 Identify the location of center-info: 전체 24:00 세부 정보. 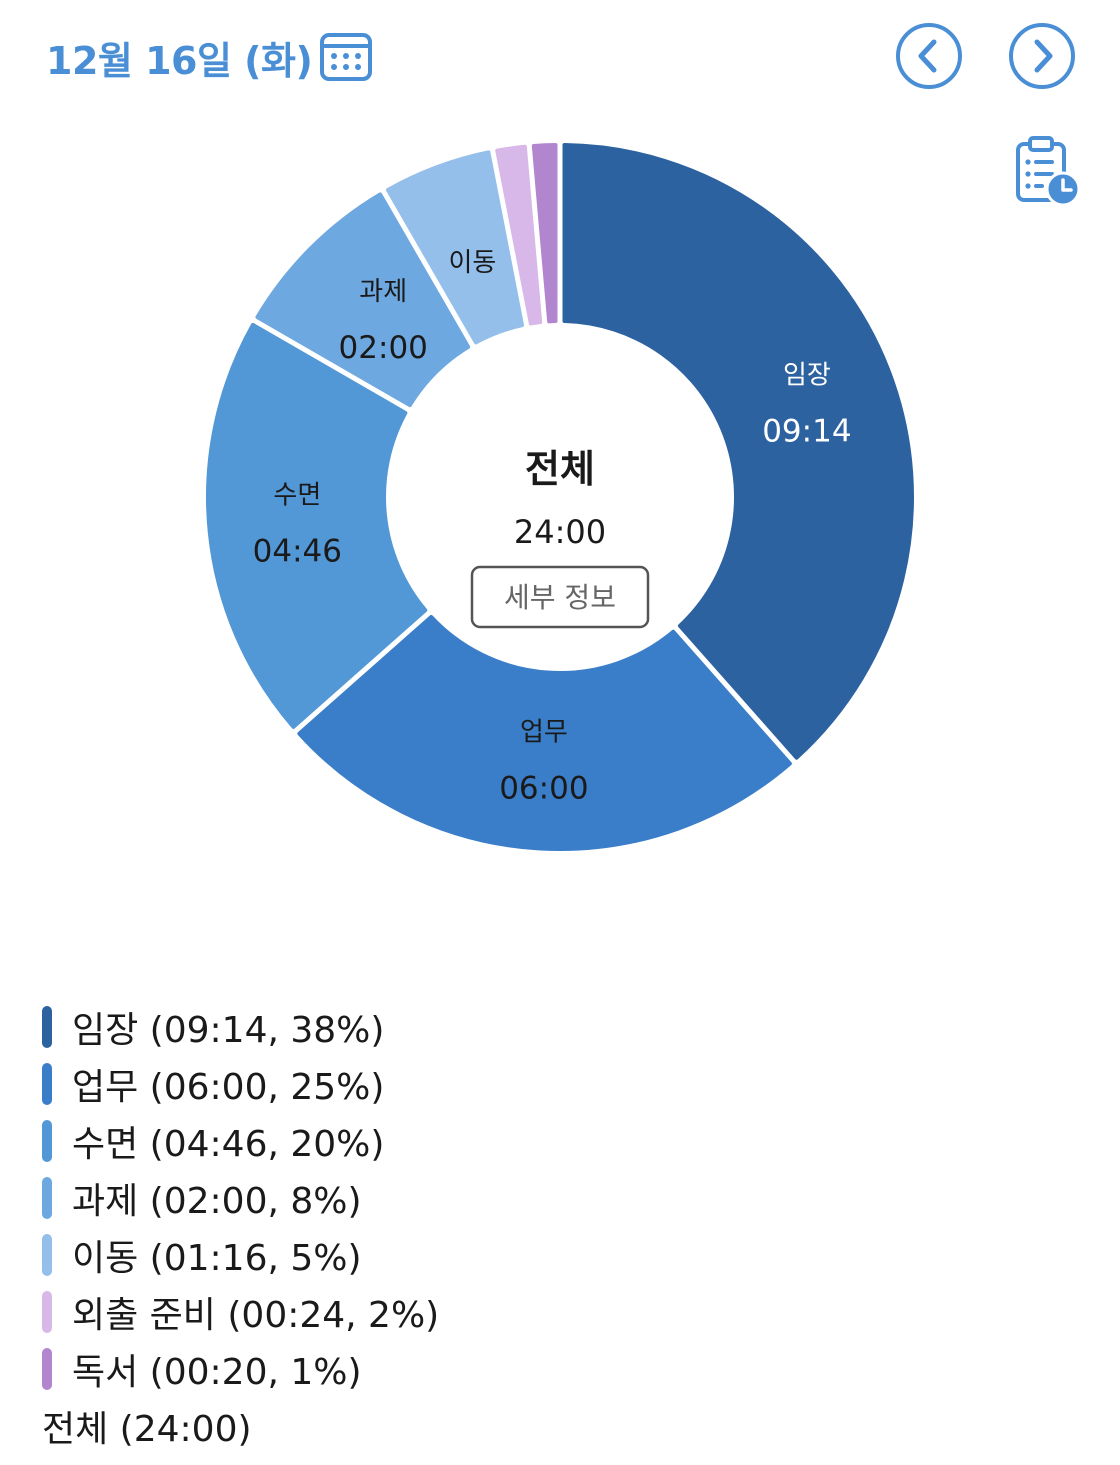
(560, 538).